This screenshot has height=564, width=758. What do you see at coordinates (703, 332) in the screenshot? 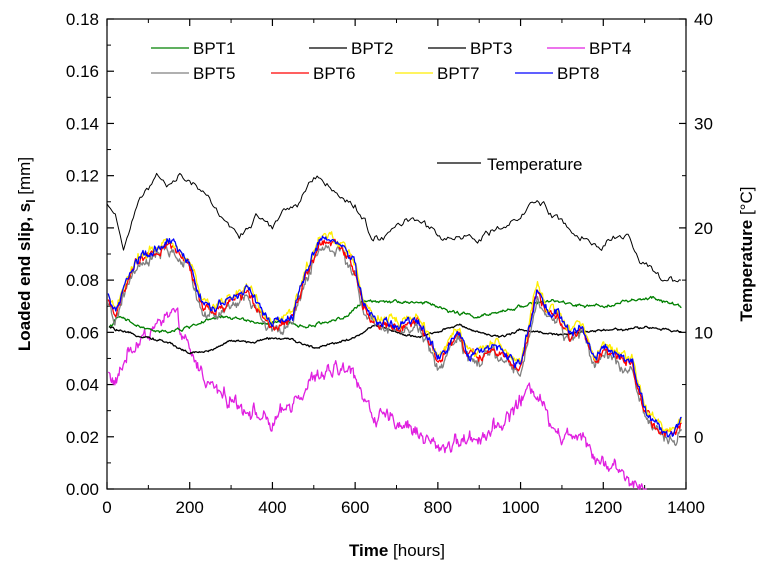
I see `y-right-tick-label: 10` at bounding box center [703, 332].